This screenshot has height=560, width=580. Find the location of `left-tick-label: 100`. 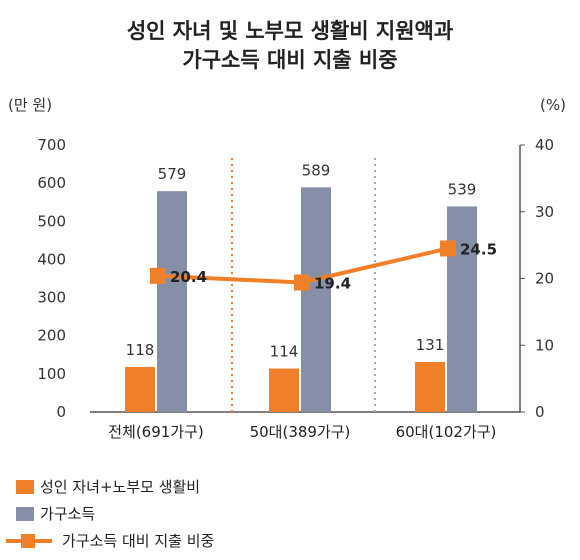

left-tick-label: 100 is located at coordinates (51, 374).